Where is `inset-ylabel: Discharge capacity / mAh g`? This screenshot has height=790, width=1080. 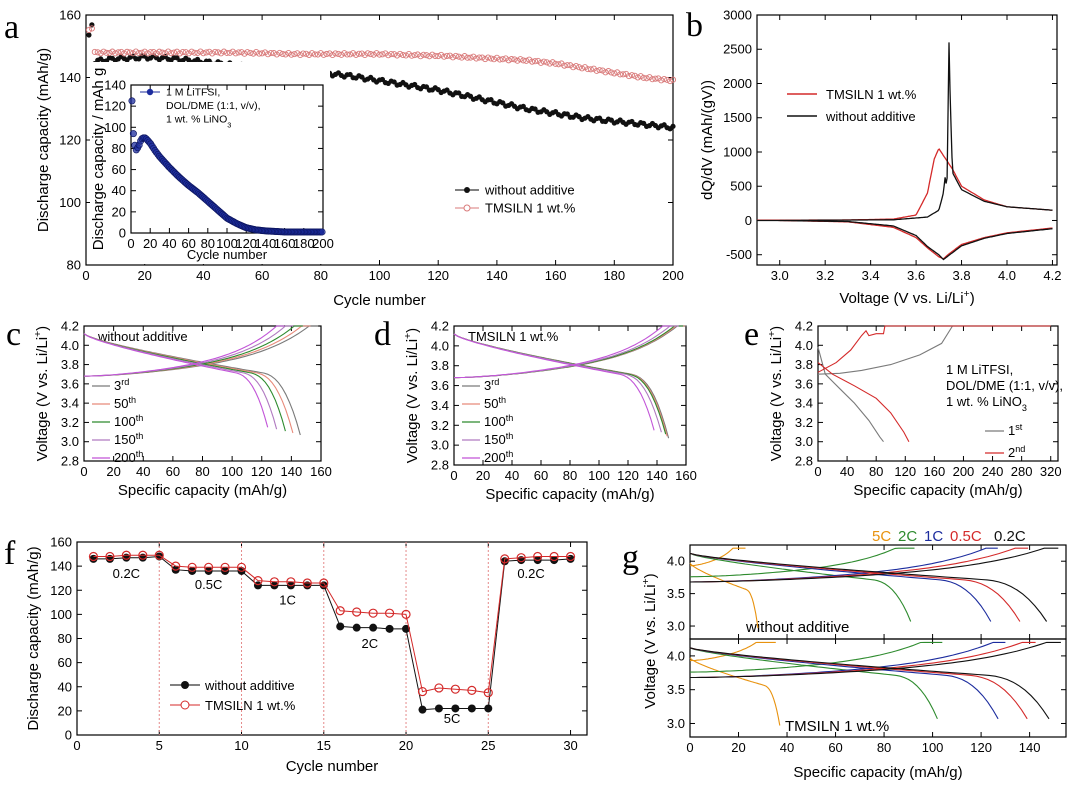
inset-ylabel: Discharge capacity / mAh g is located at coordinates (98, 159).